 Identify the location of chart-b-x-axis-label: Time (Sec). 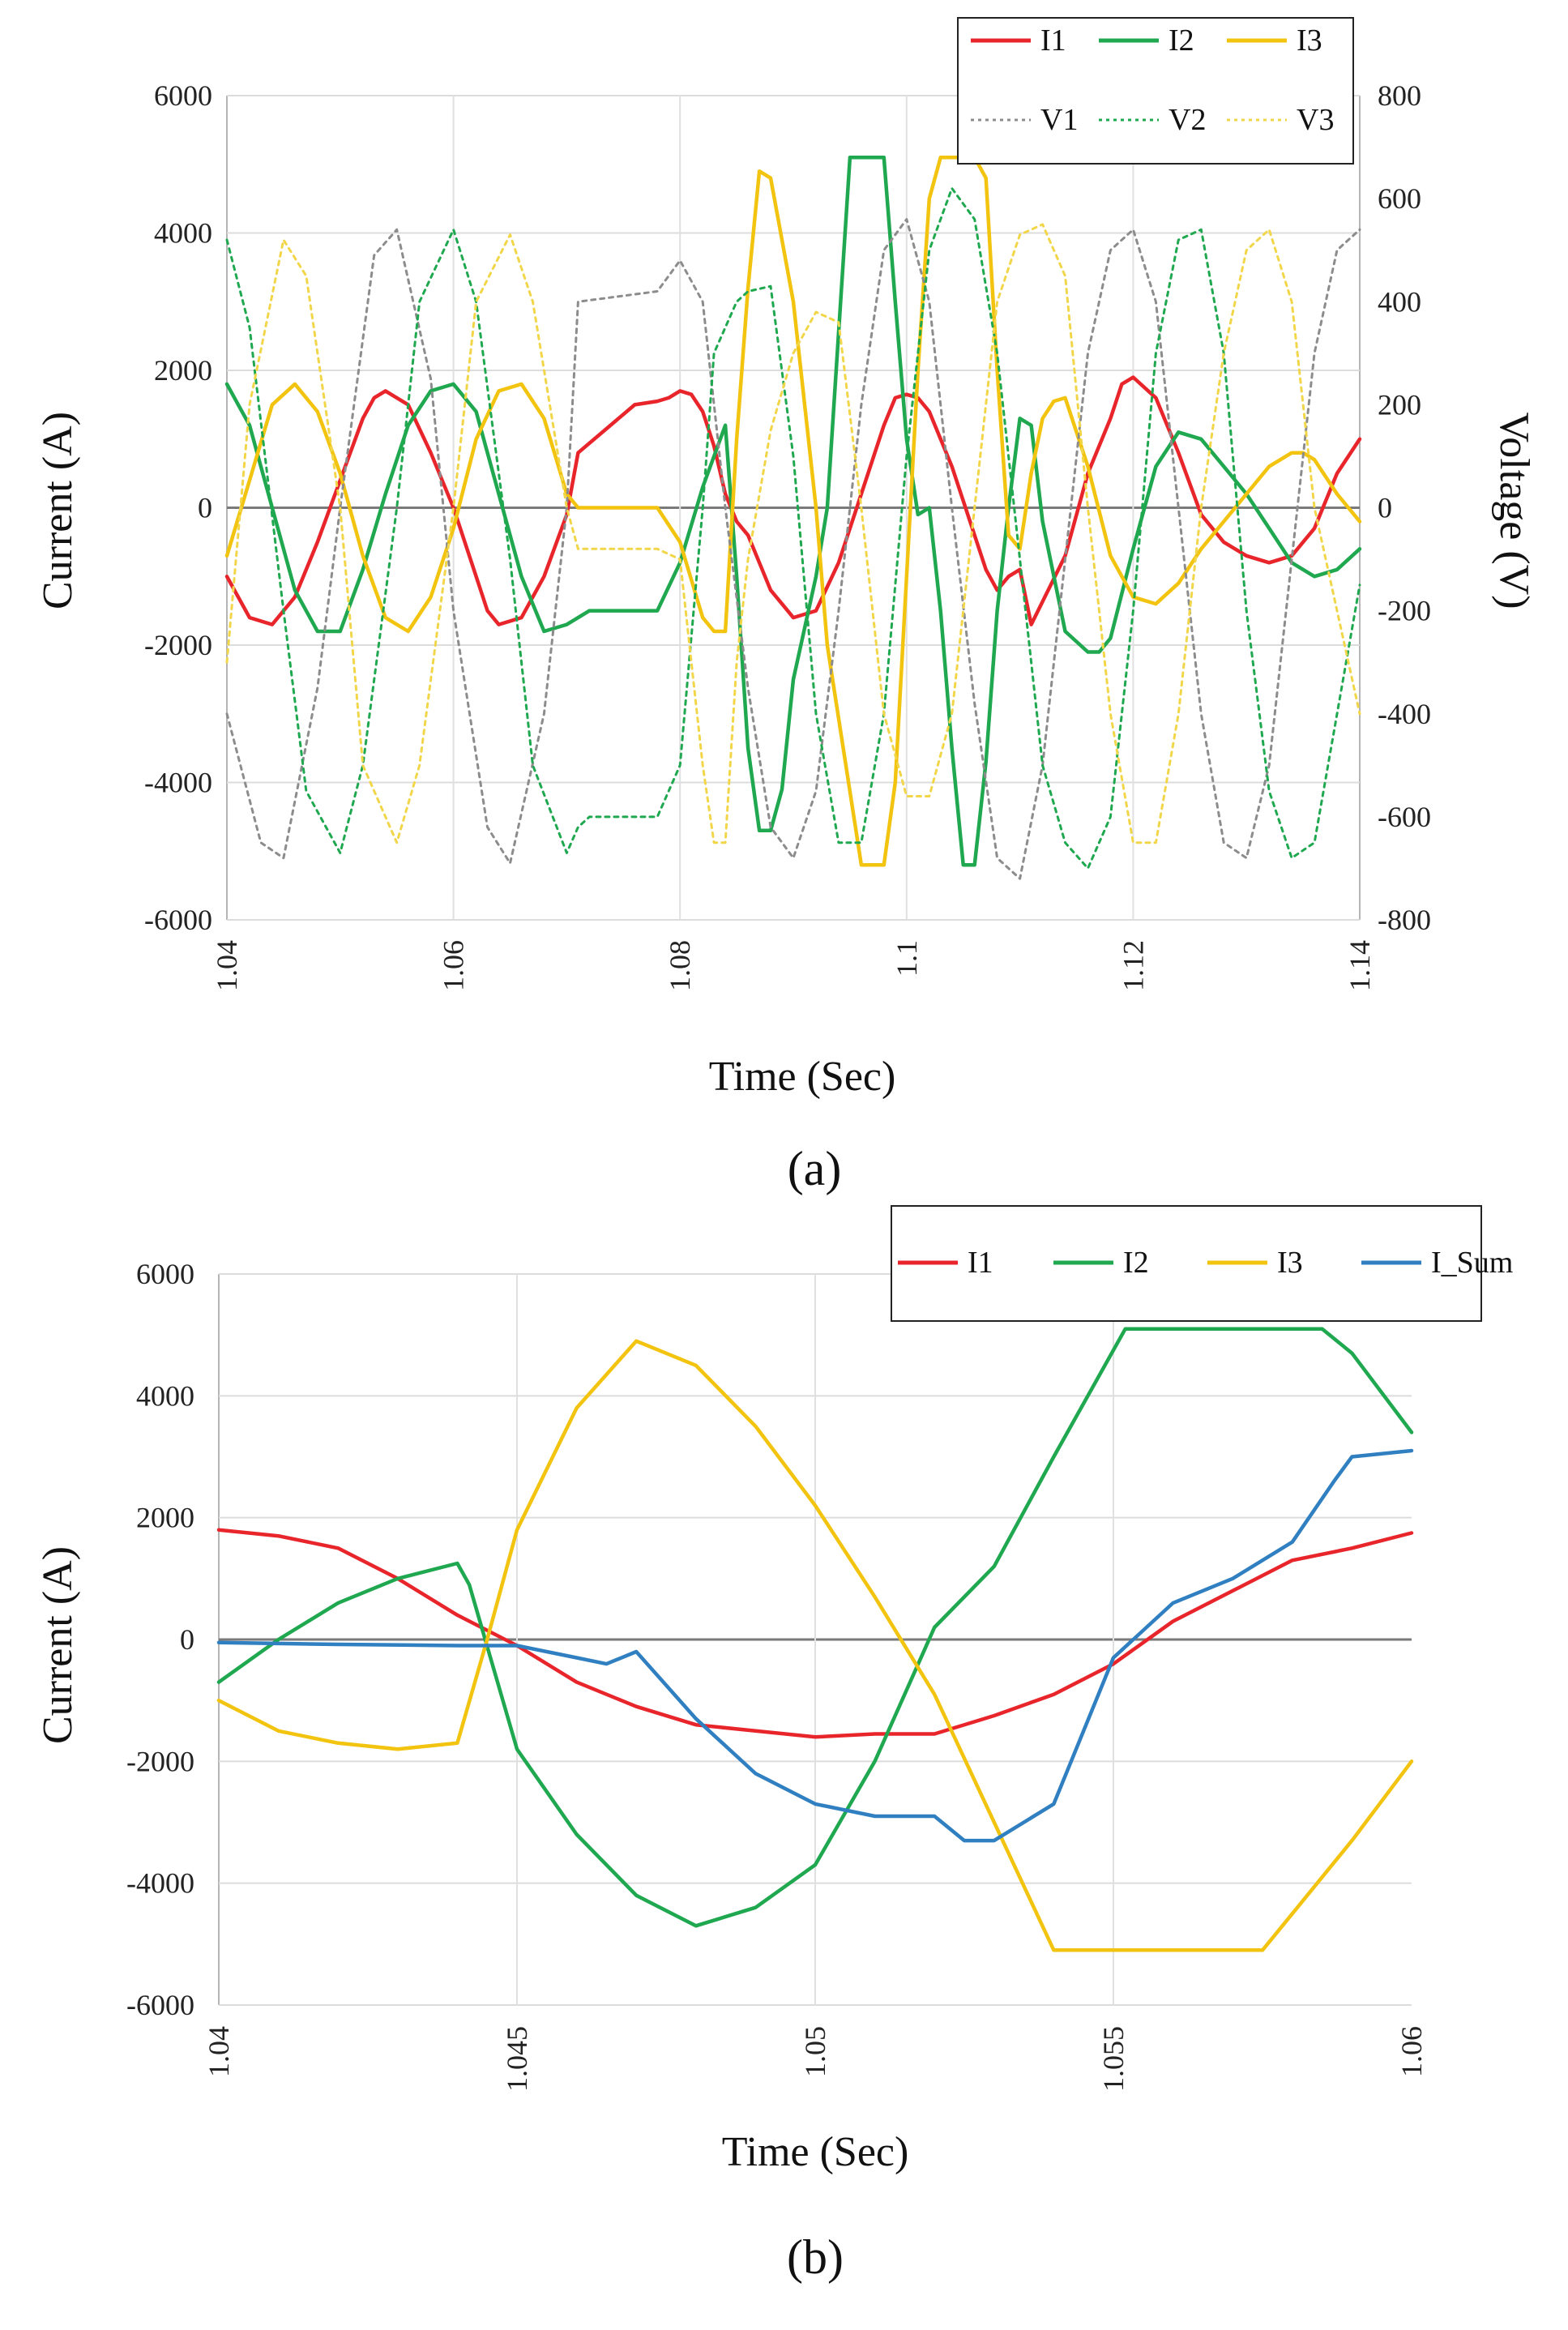
(815, 2152).